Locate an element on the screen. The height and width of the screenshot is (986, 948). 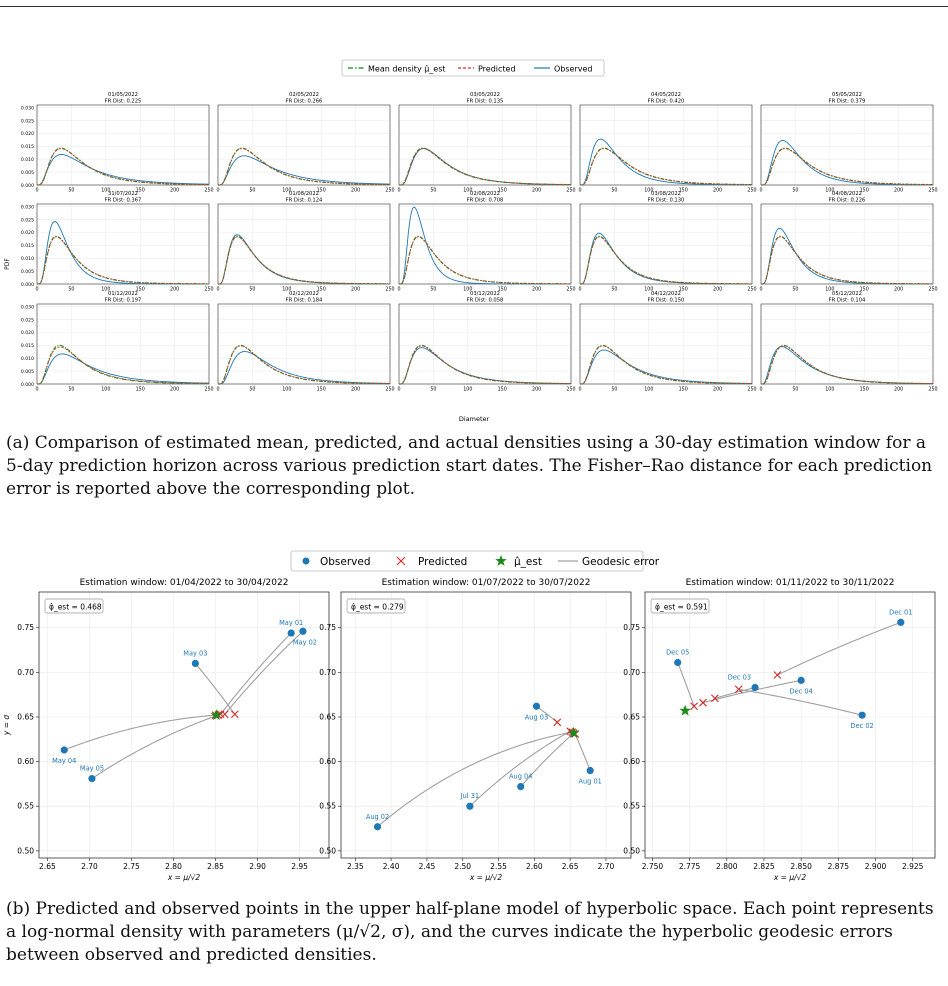
phi-estimate-label: φ̂_est = 0.591 is located at coordinates (681, 607).